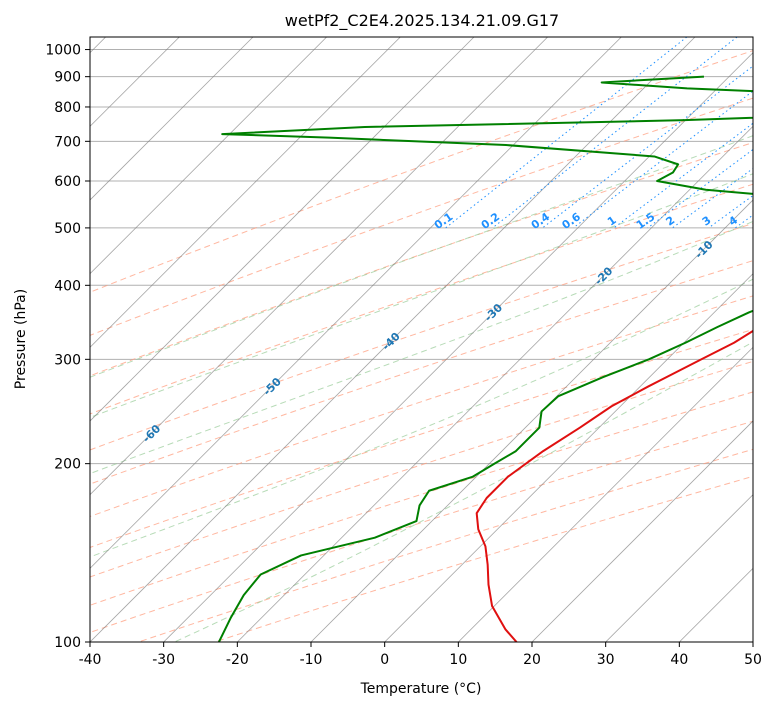 This screenshot has width=775, height=708. Describe the element at coordinates (90, 660) in the screenshot. I see `x-tick-label: -40` at that location.